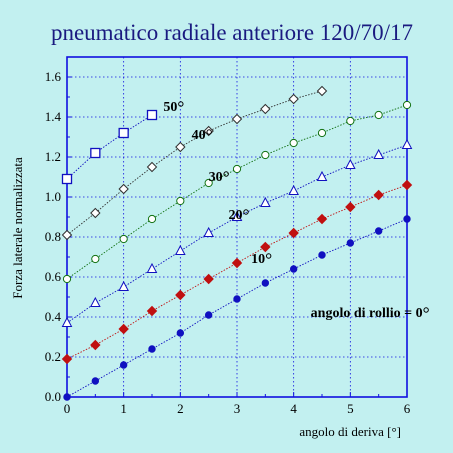 This screenshot has width=453, height=453. I want to click on y-axis-label: Forza laterale normalizzata, so click(17, 228).